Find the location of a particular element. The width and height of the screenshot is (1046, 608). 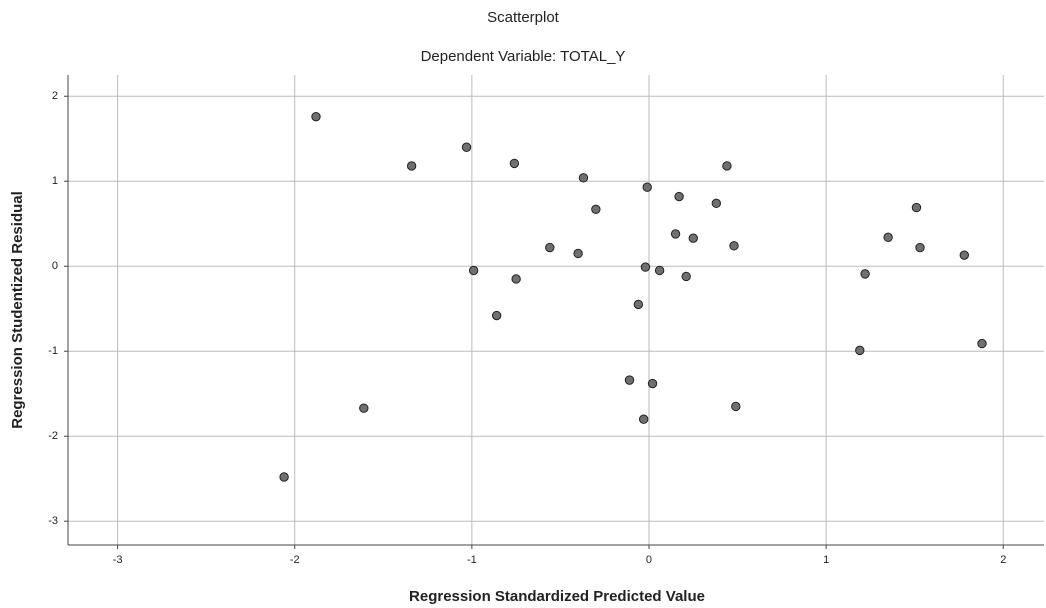

x-axis-title: Regression Standardized Predicted Value is located at coordinates (557, 596).